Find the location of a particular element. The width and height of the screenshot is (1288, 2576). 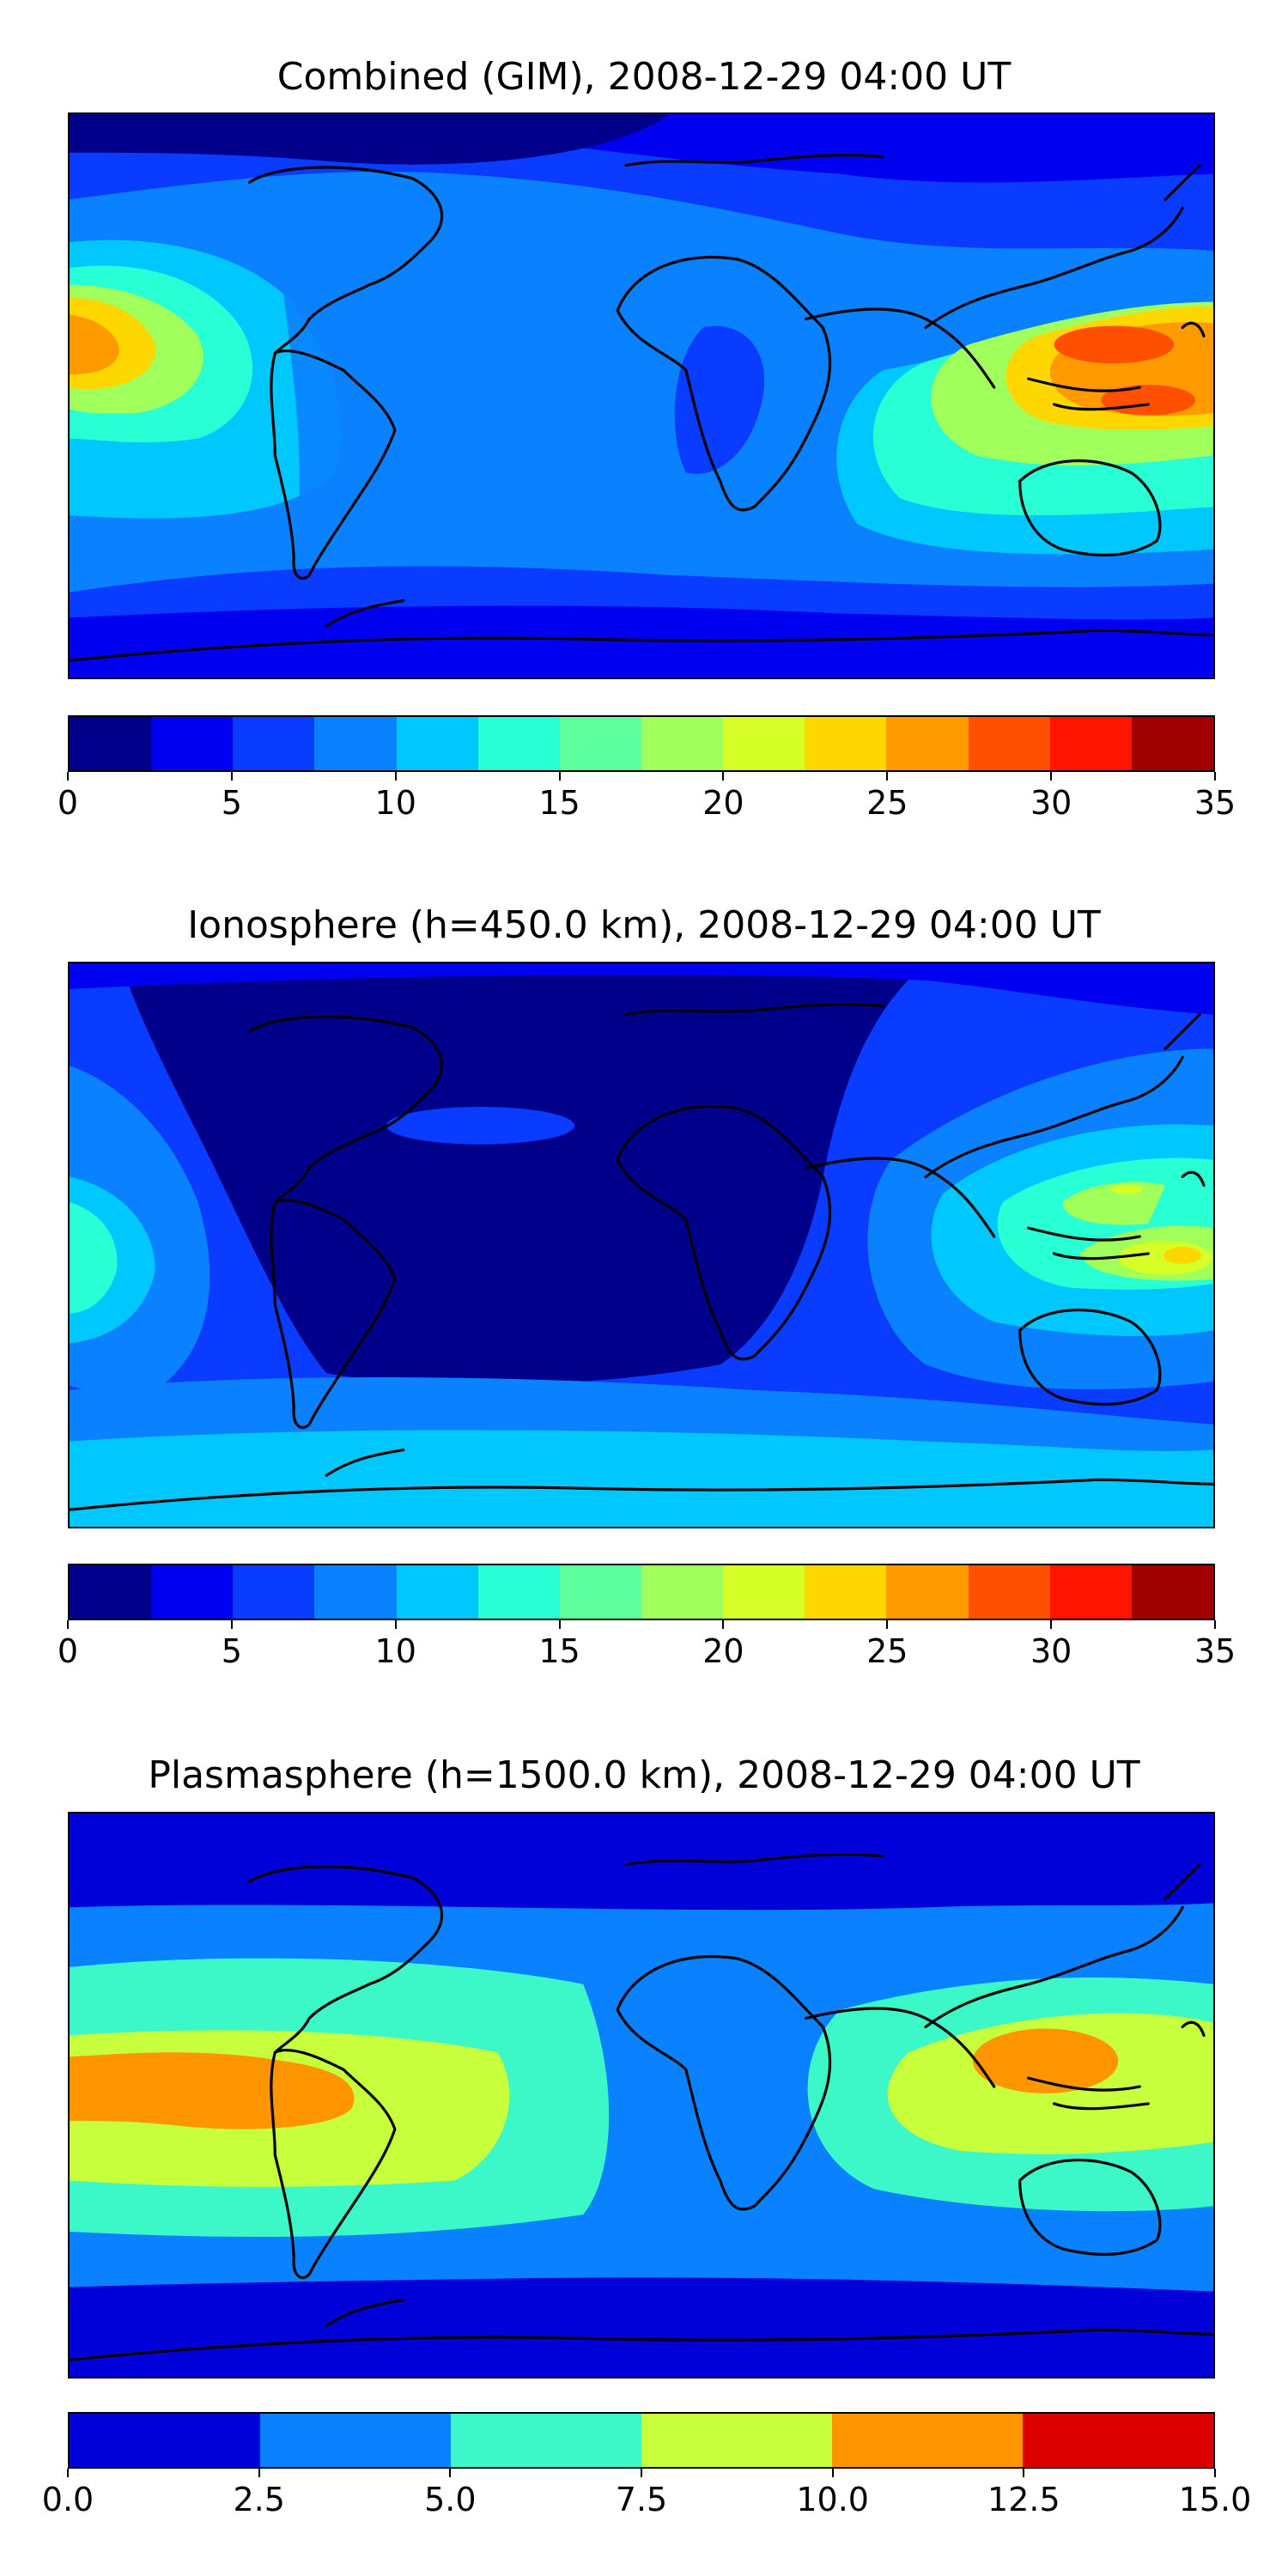

colorbar-ionosphere is located at coordinates (641, 1592).